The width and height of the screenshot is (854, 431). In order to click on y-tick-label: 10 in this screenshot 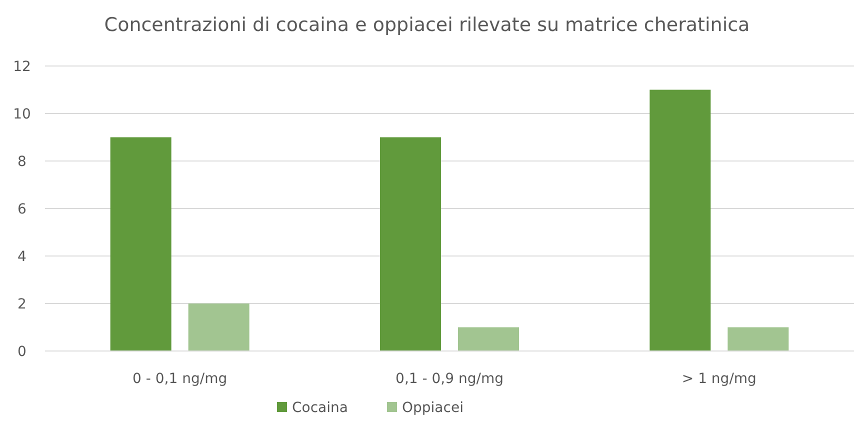, I will do `click(22, 114)`.